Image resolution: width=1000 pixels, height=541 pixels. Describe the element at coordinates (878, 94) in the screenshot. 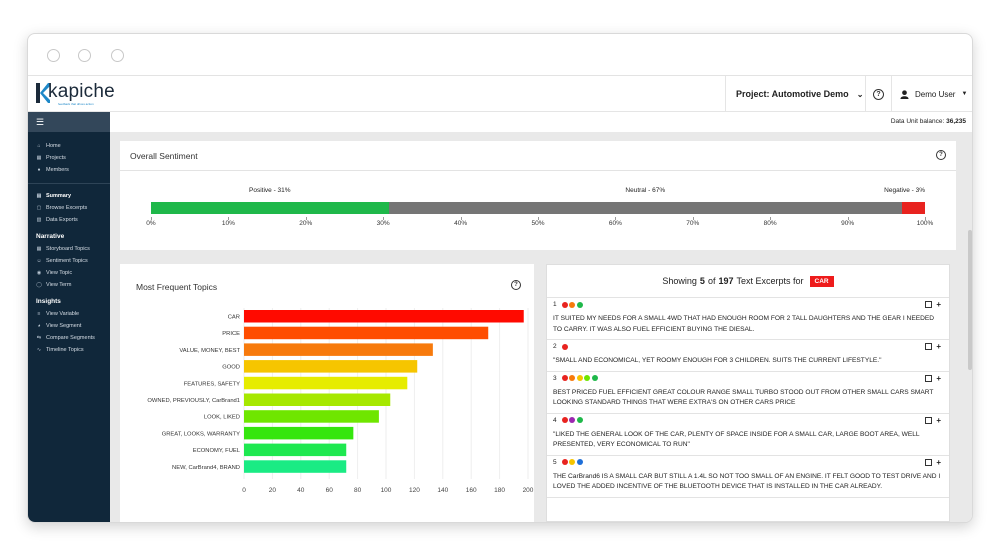

I see `help-button: ?` at that location.